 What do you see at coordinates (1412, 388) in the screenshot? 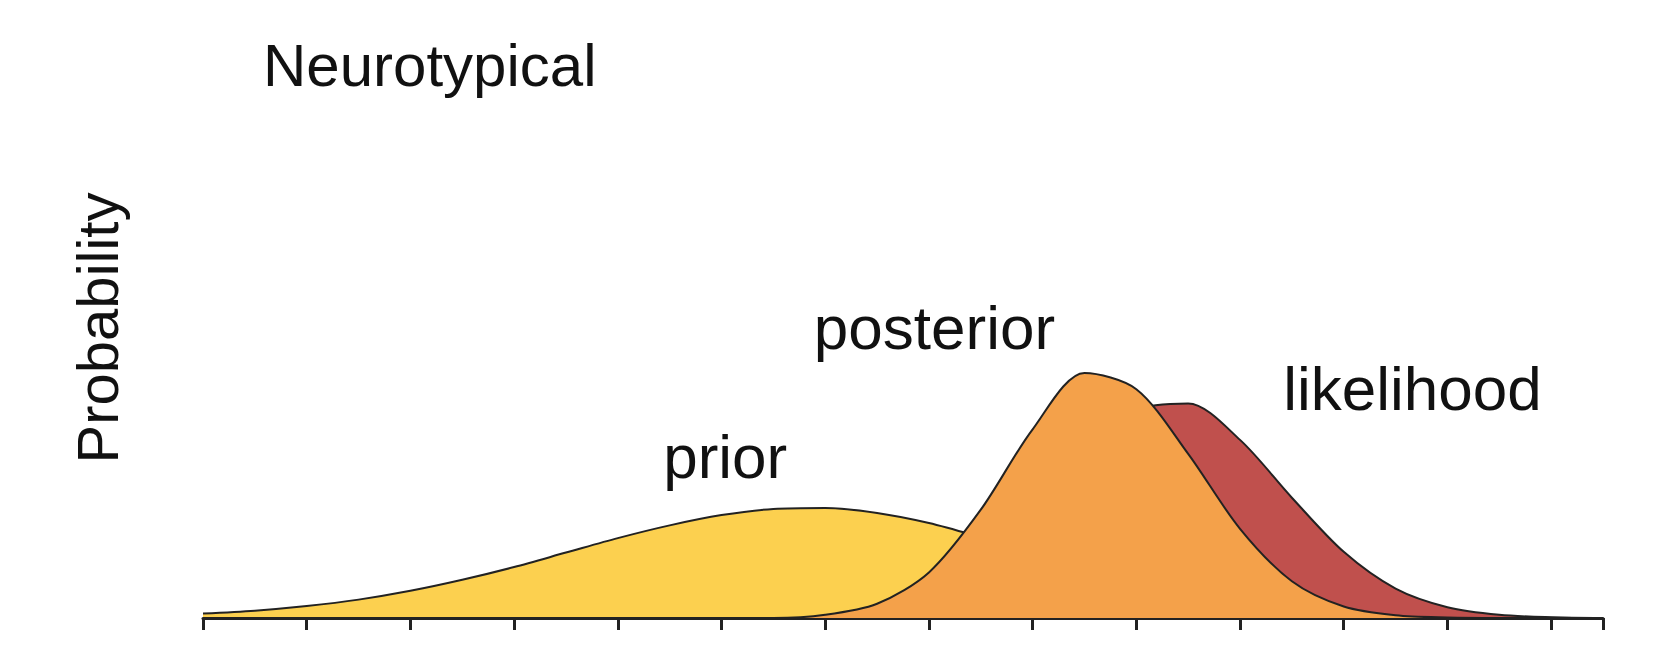
I see `series-label: likelihood` at bounding box center [1412, 388].